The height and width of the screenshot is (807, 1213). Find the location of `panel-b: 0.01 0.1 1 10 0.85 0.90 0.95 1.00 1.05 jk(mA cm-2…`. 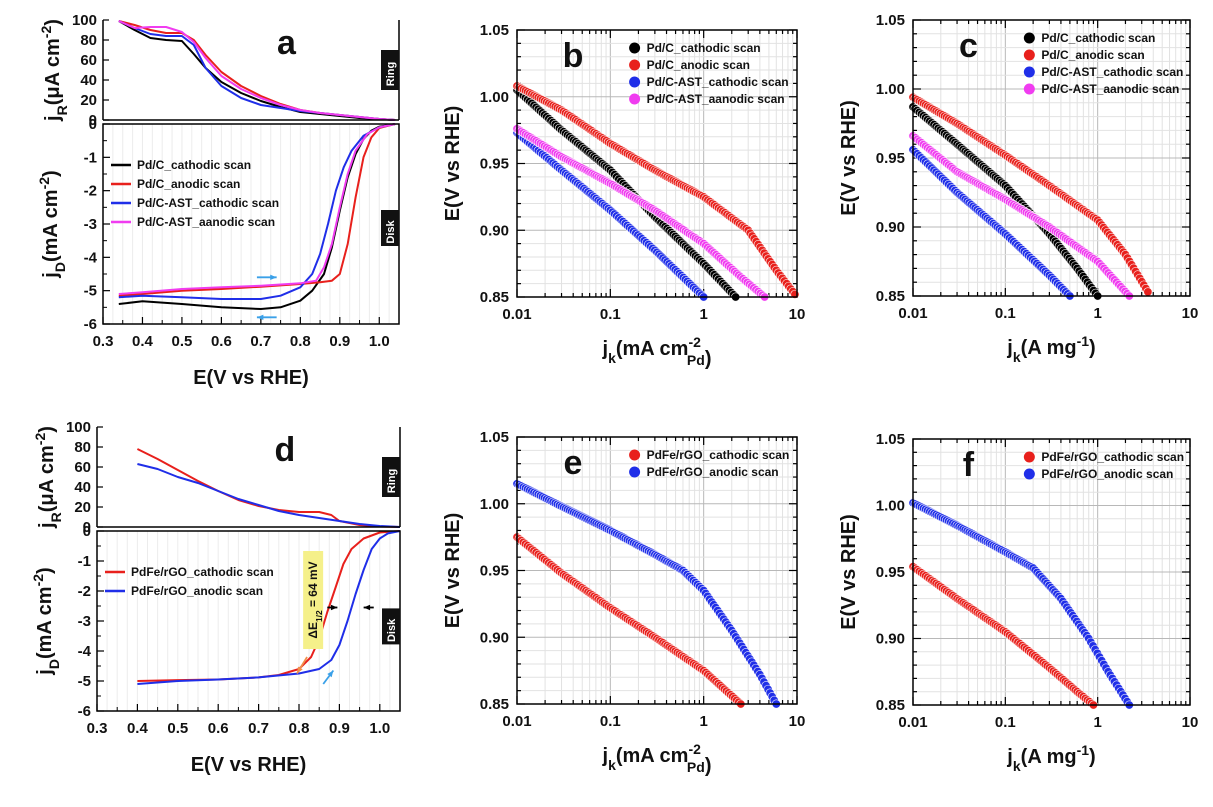

panel-b: 0.01 0.1 1 10 0.85 0.90 0.95 1.00 1.05 jk(mA cm-2… is located at coordinates (623, 196).